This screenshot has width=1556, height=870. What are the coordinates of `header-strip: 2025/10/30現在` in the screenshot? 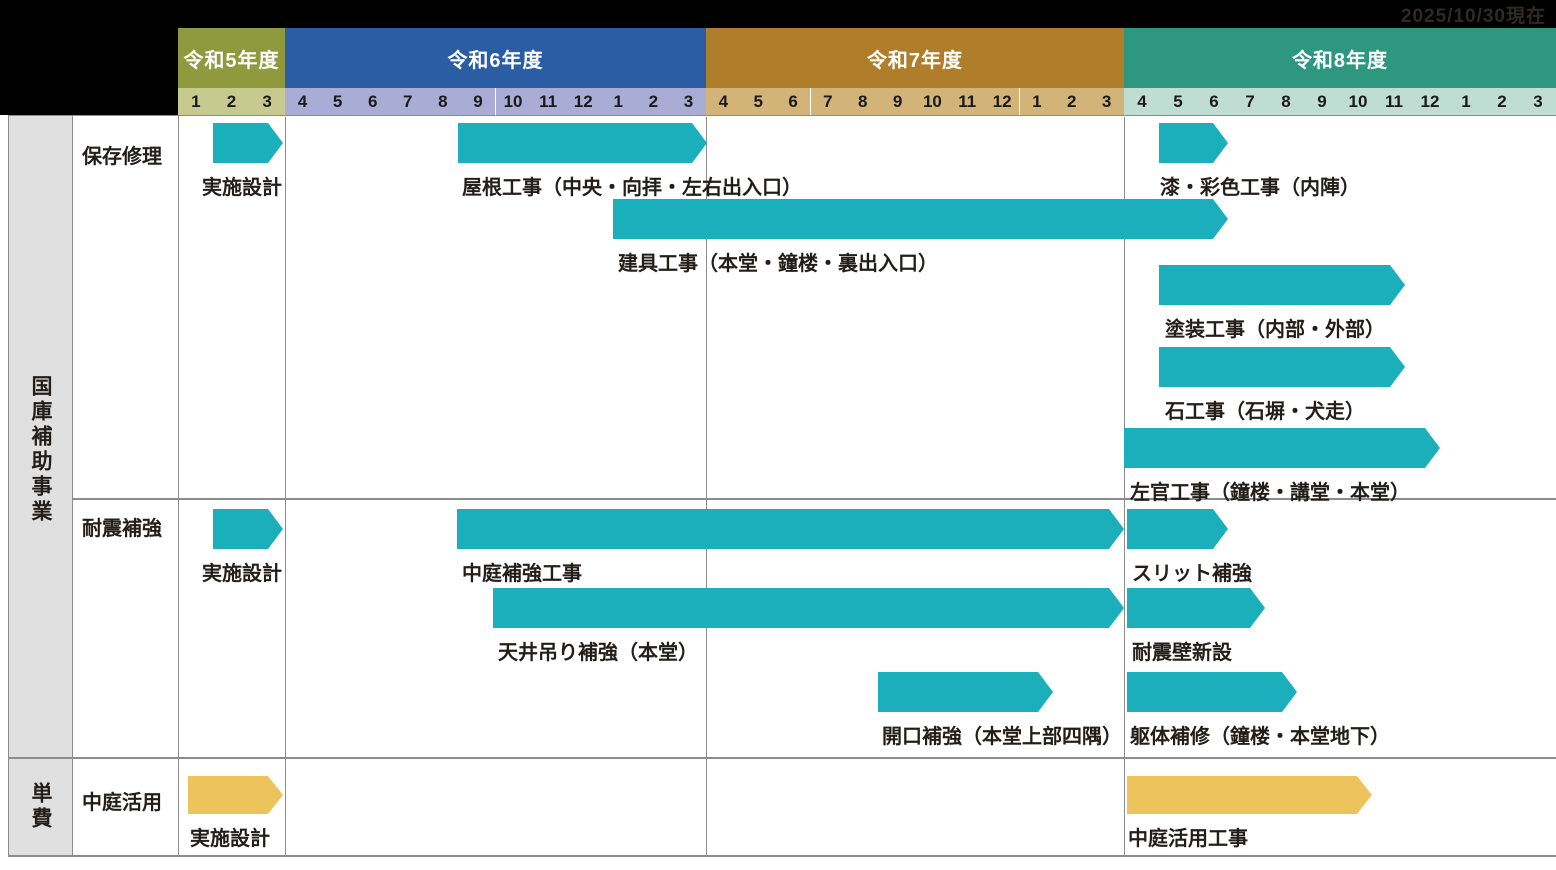 It's located at (778, 14).